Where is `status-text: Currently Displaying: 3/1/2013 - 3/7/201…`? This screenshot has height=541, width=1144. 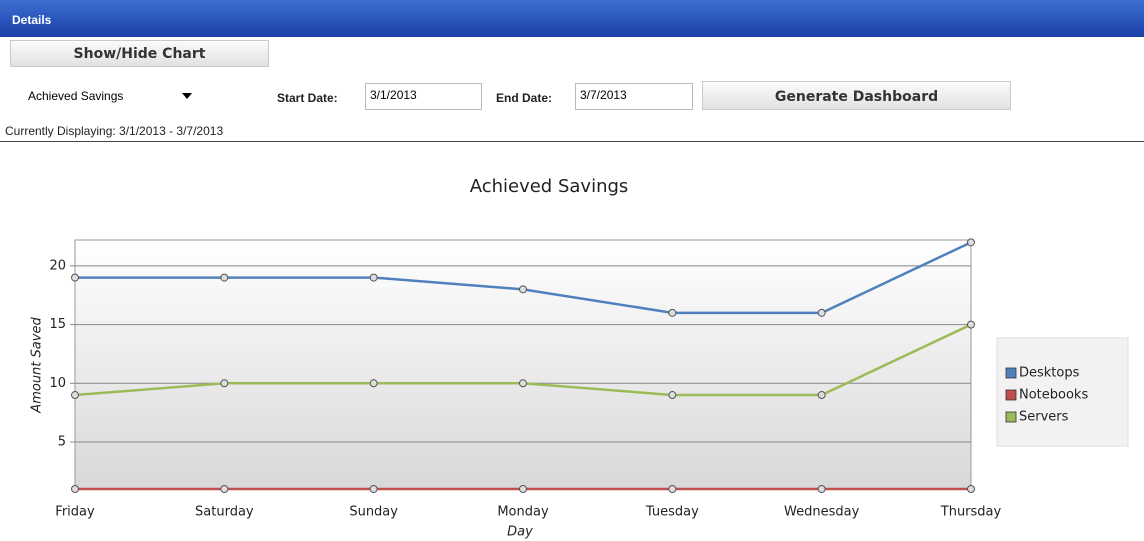
status-text: Currently Displaying: 3/1/2013 - 3/7/201… is located at coordinates (114, 131).